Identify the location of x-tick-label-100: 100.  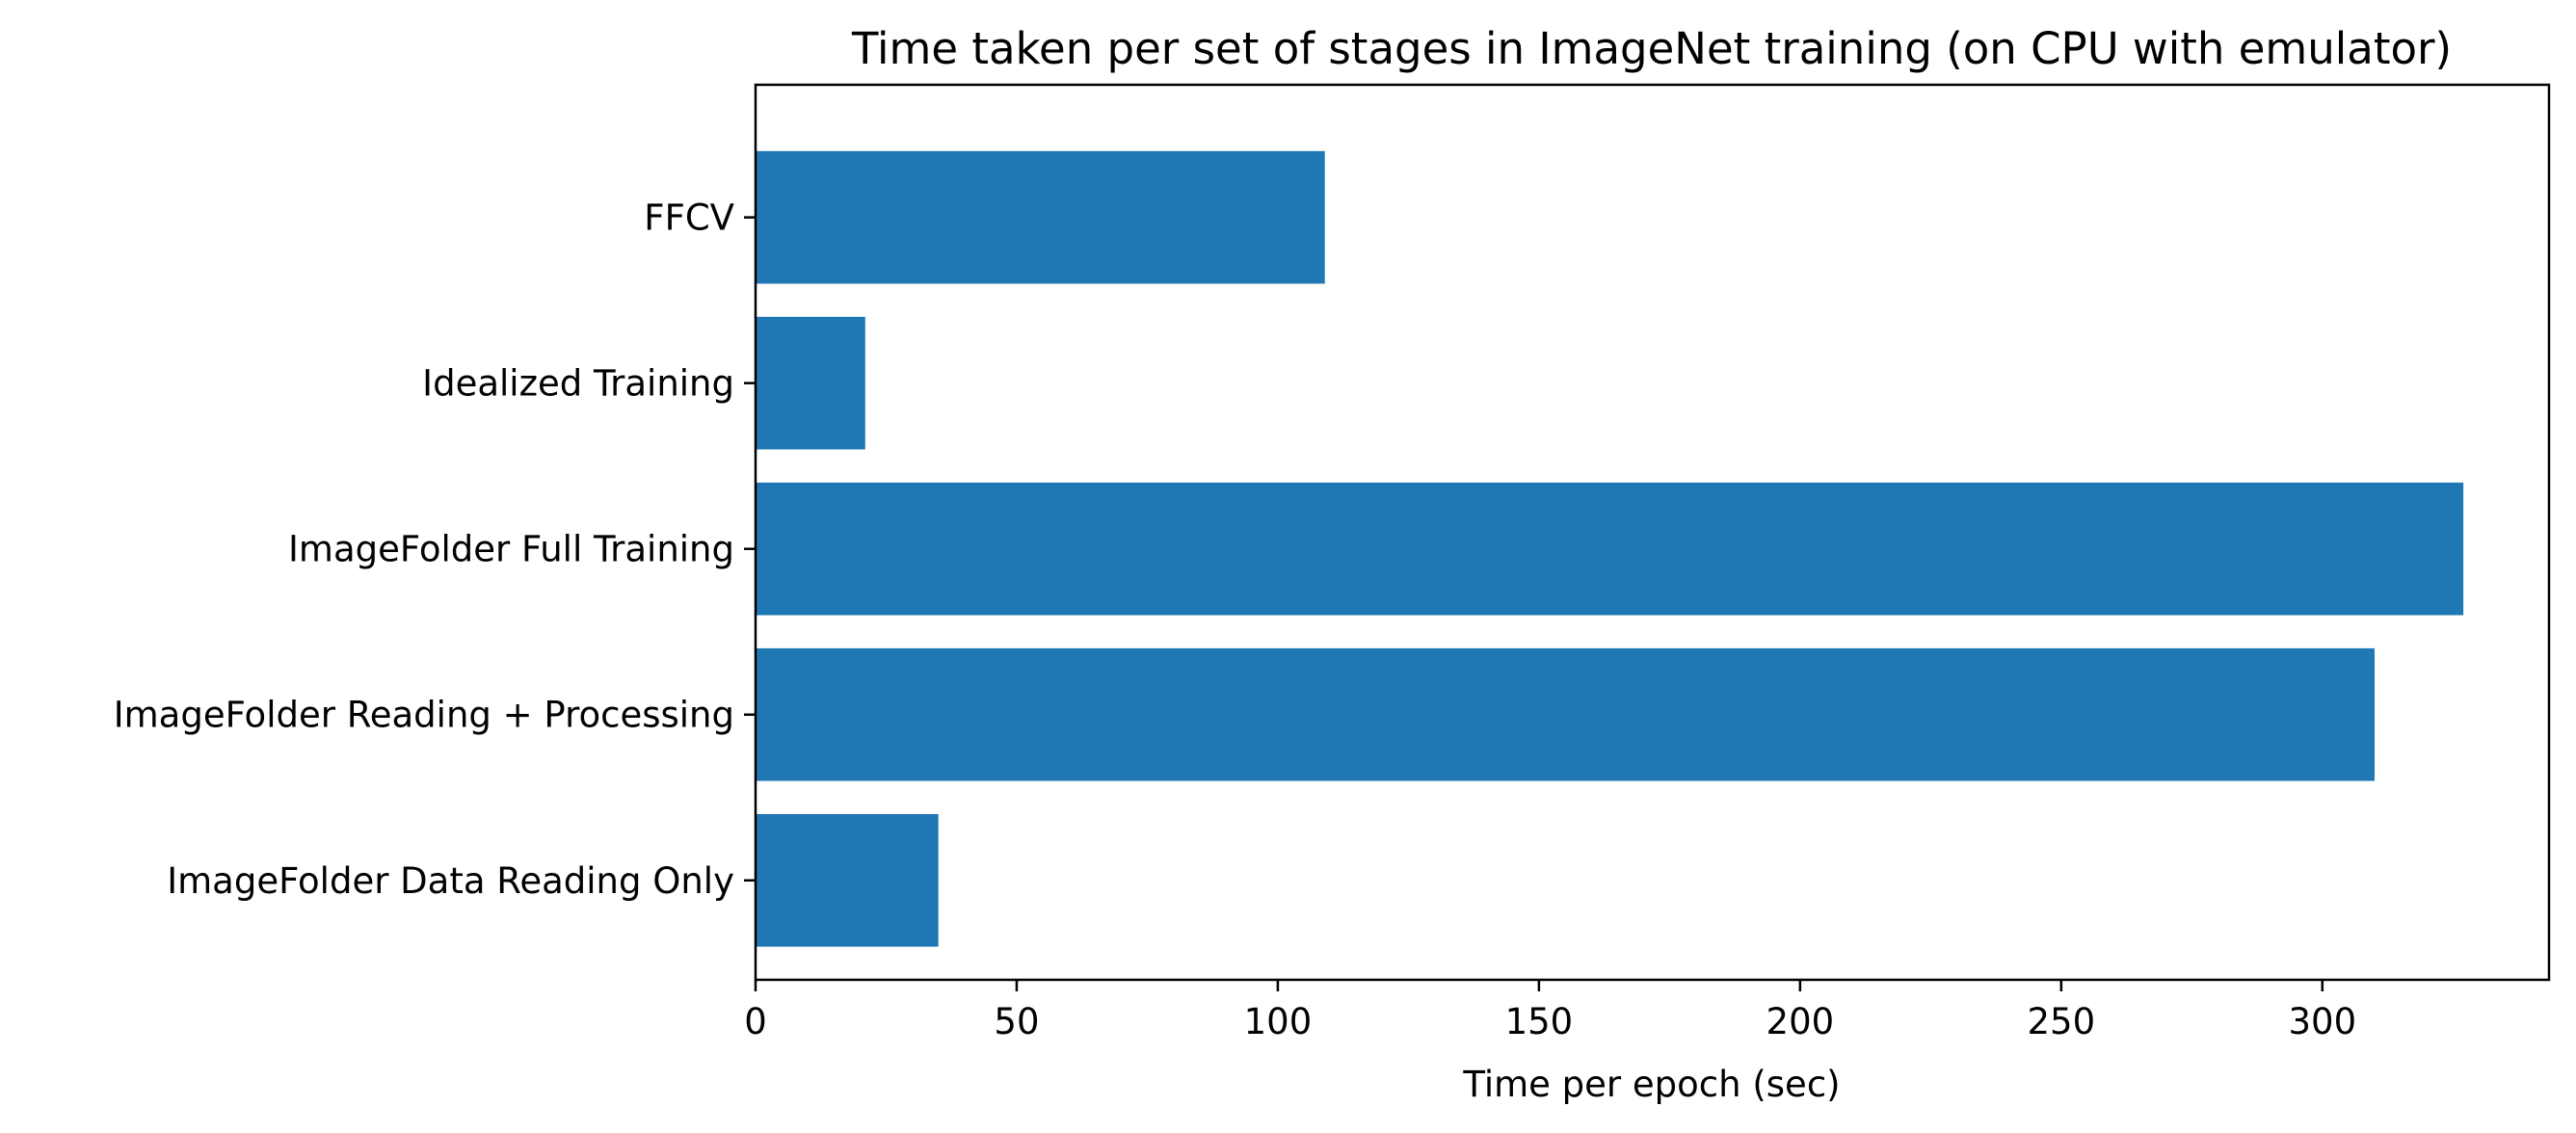
(1278, 1021).